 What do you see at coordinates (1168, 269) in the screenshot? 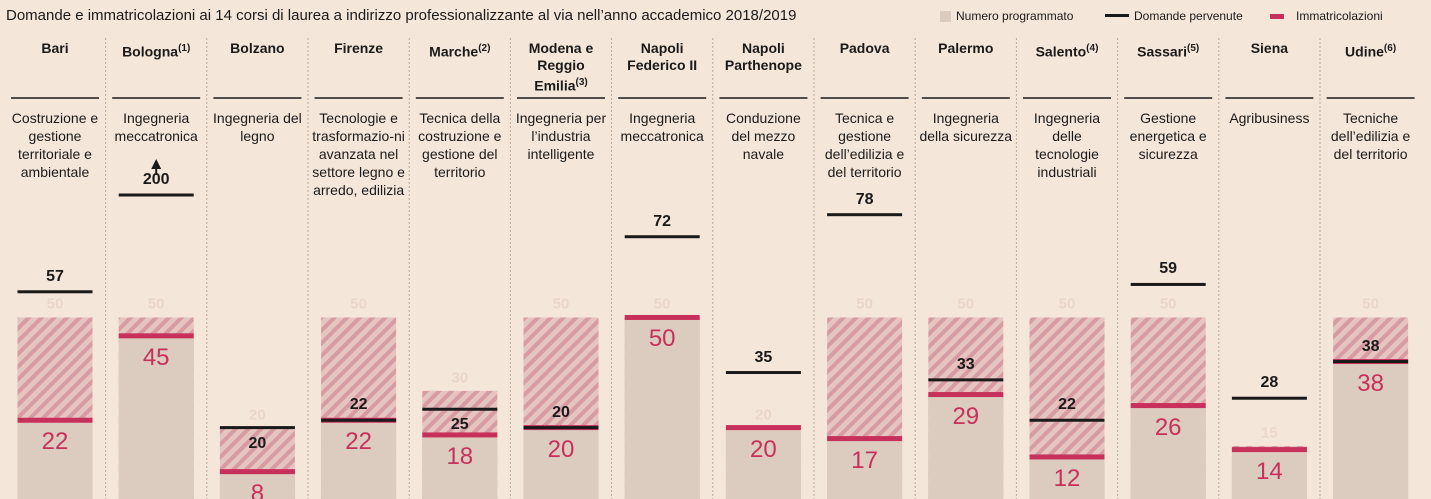
I see `applications-label: 59` at bounding box center [1168, 269].